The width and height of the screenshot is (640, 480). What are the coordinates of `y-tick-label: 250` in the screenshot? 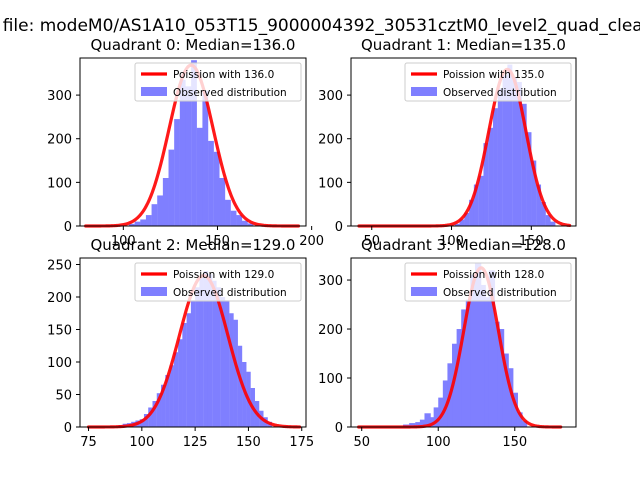 It's located at (59, 266).